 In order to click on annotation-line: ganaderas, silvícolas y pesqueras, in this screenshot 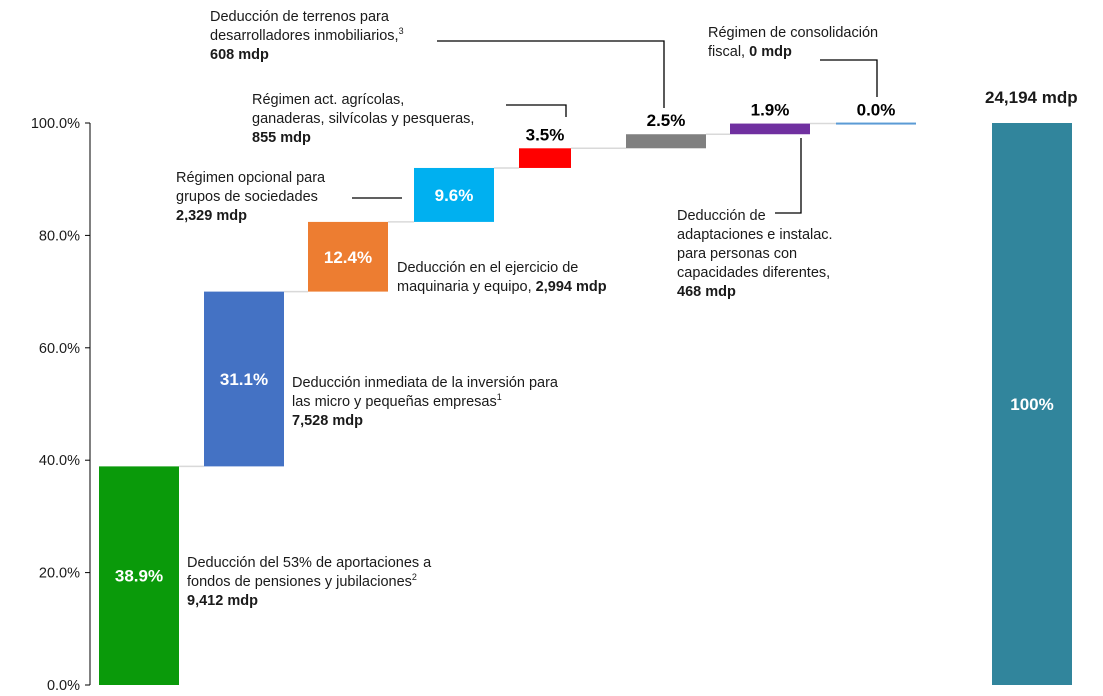, I will do `click(363, 119)`.